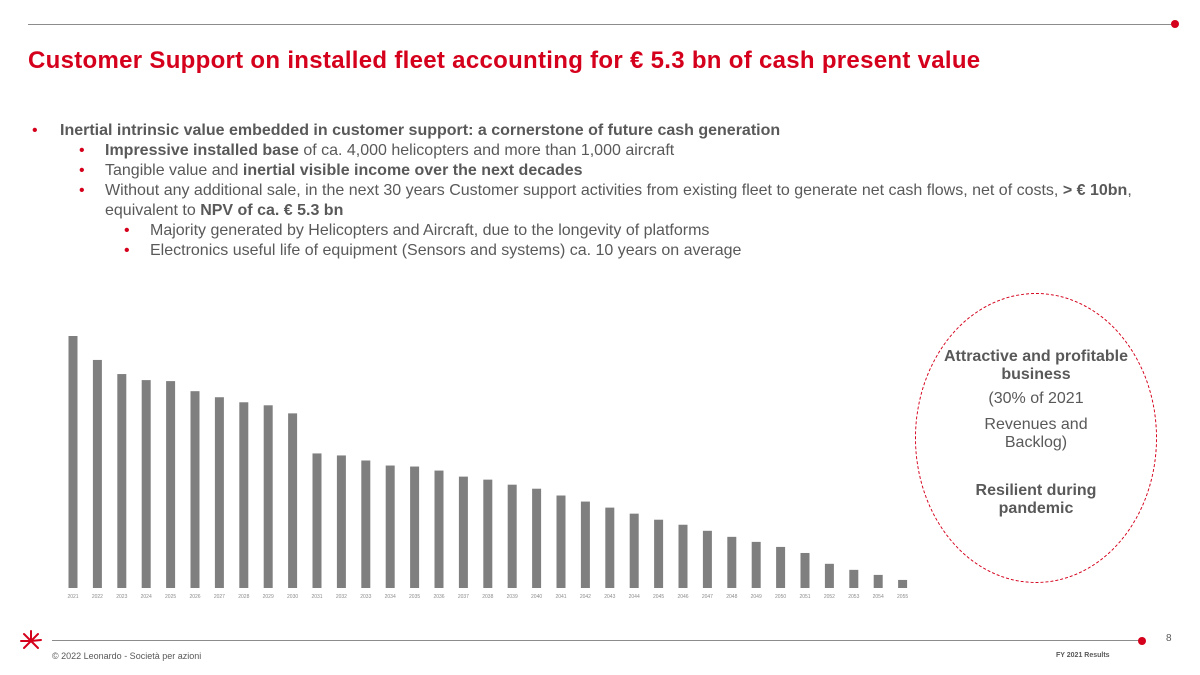 Image resolution: width=1200 pixels, height=675 pixels. Describe the element at coordinates (878, 581) in the screenshot. I see `bar-2054` at that location.